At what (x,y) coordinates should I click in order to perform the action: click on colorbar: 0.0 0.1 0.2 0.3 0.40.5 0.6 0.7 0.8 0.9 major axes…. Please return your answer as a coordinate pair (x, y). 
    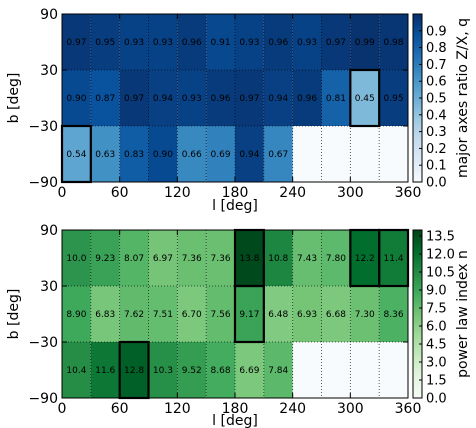
    Looking at the image, I should click on (441, 102).